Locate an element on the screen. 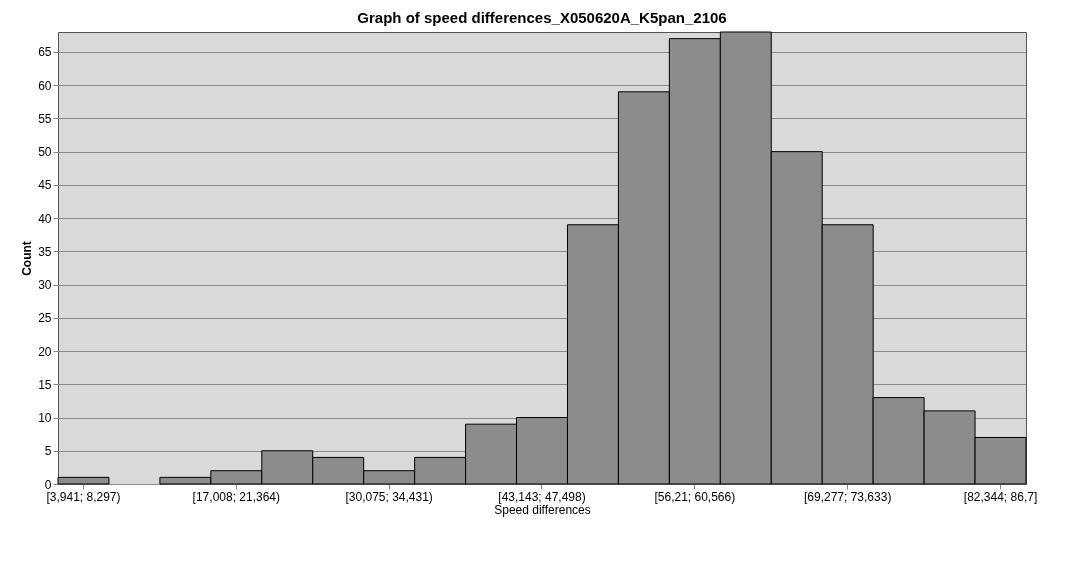  x-tick-label: [43,143; 47,498) is located at coordinates (542, 496).